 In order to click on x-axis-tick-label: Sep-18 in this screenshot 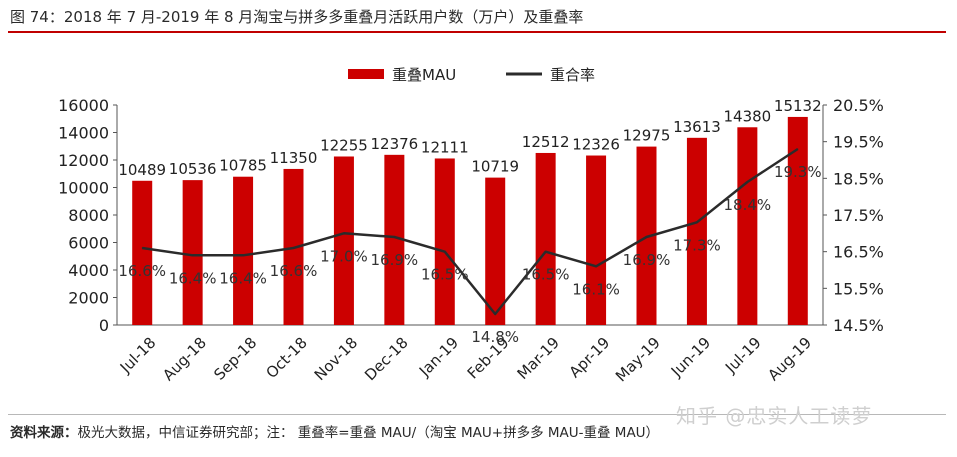, I will do `click(235, 359)`.